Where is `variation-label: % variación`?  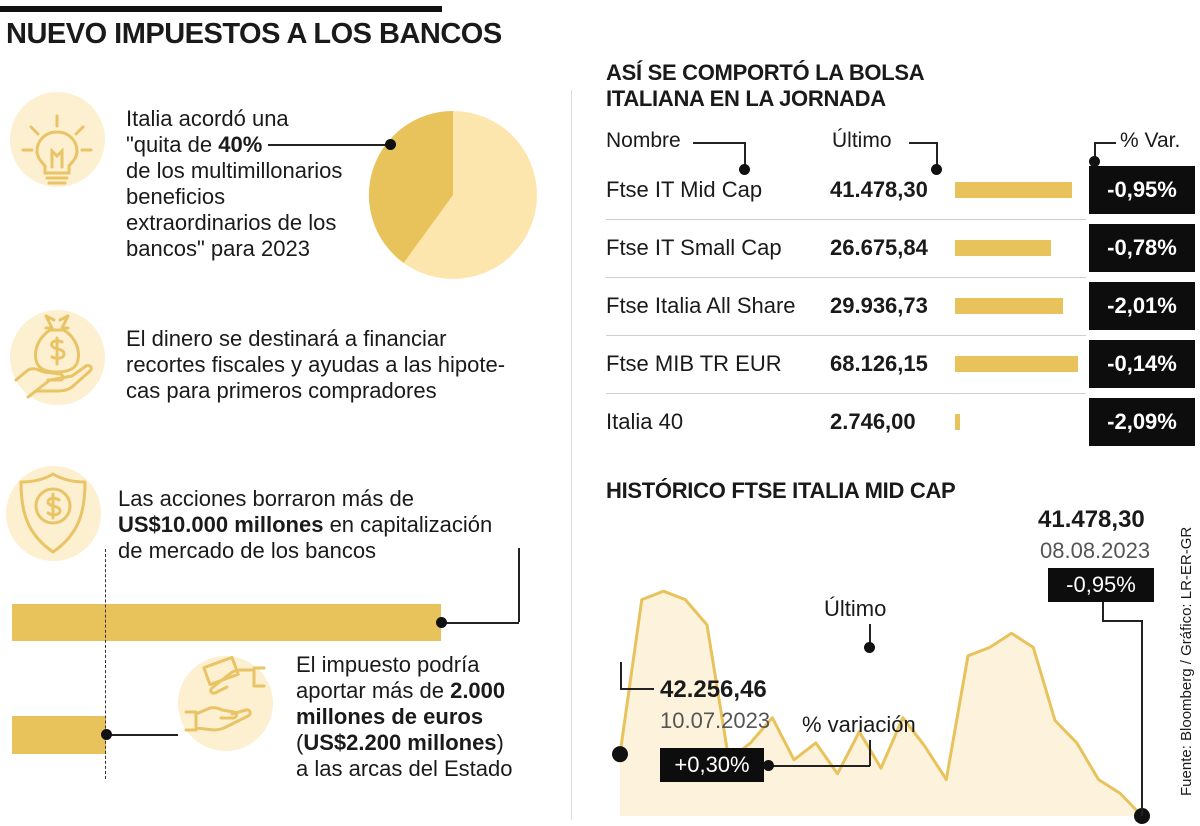
variation-label: % variación is located at coordinates (859, 724).